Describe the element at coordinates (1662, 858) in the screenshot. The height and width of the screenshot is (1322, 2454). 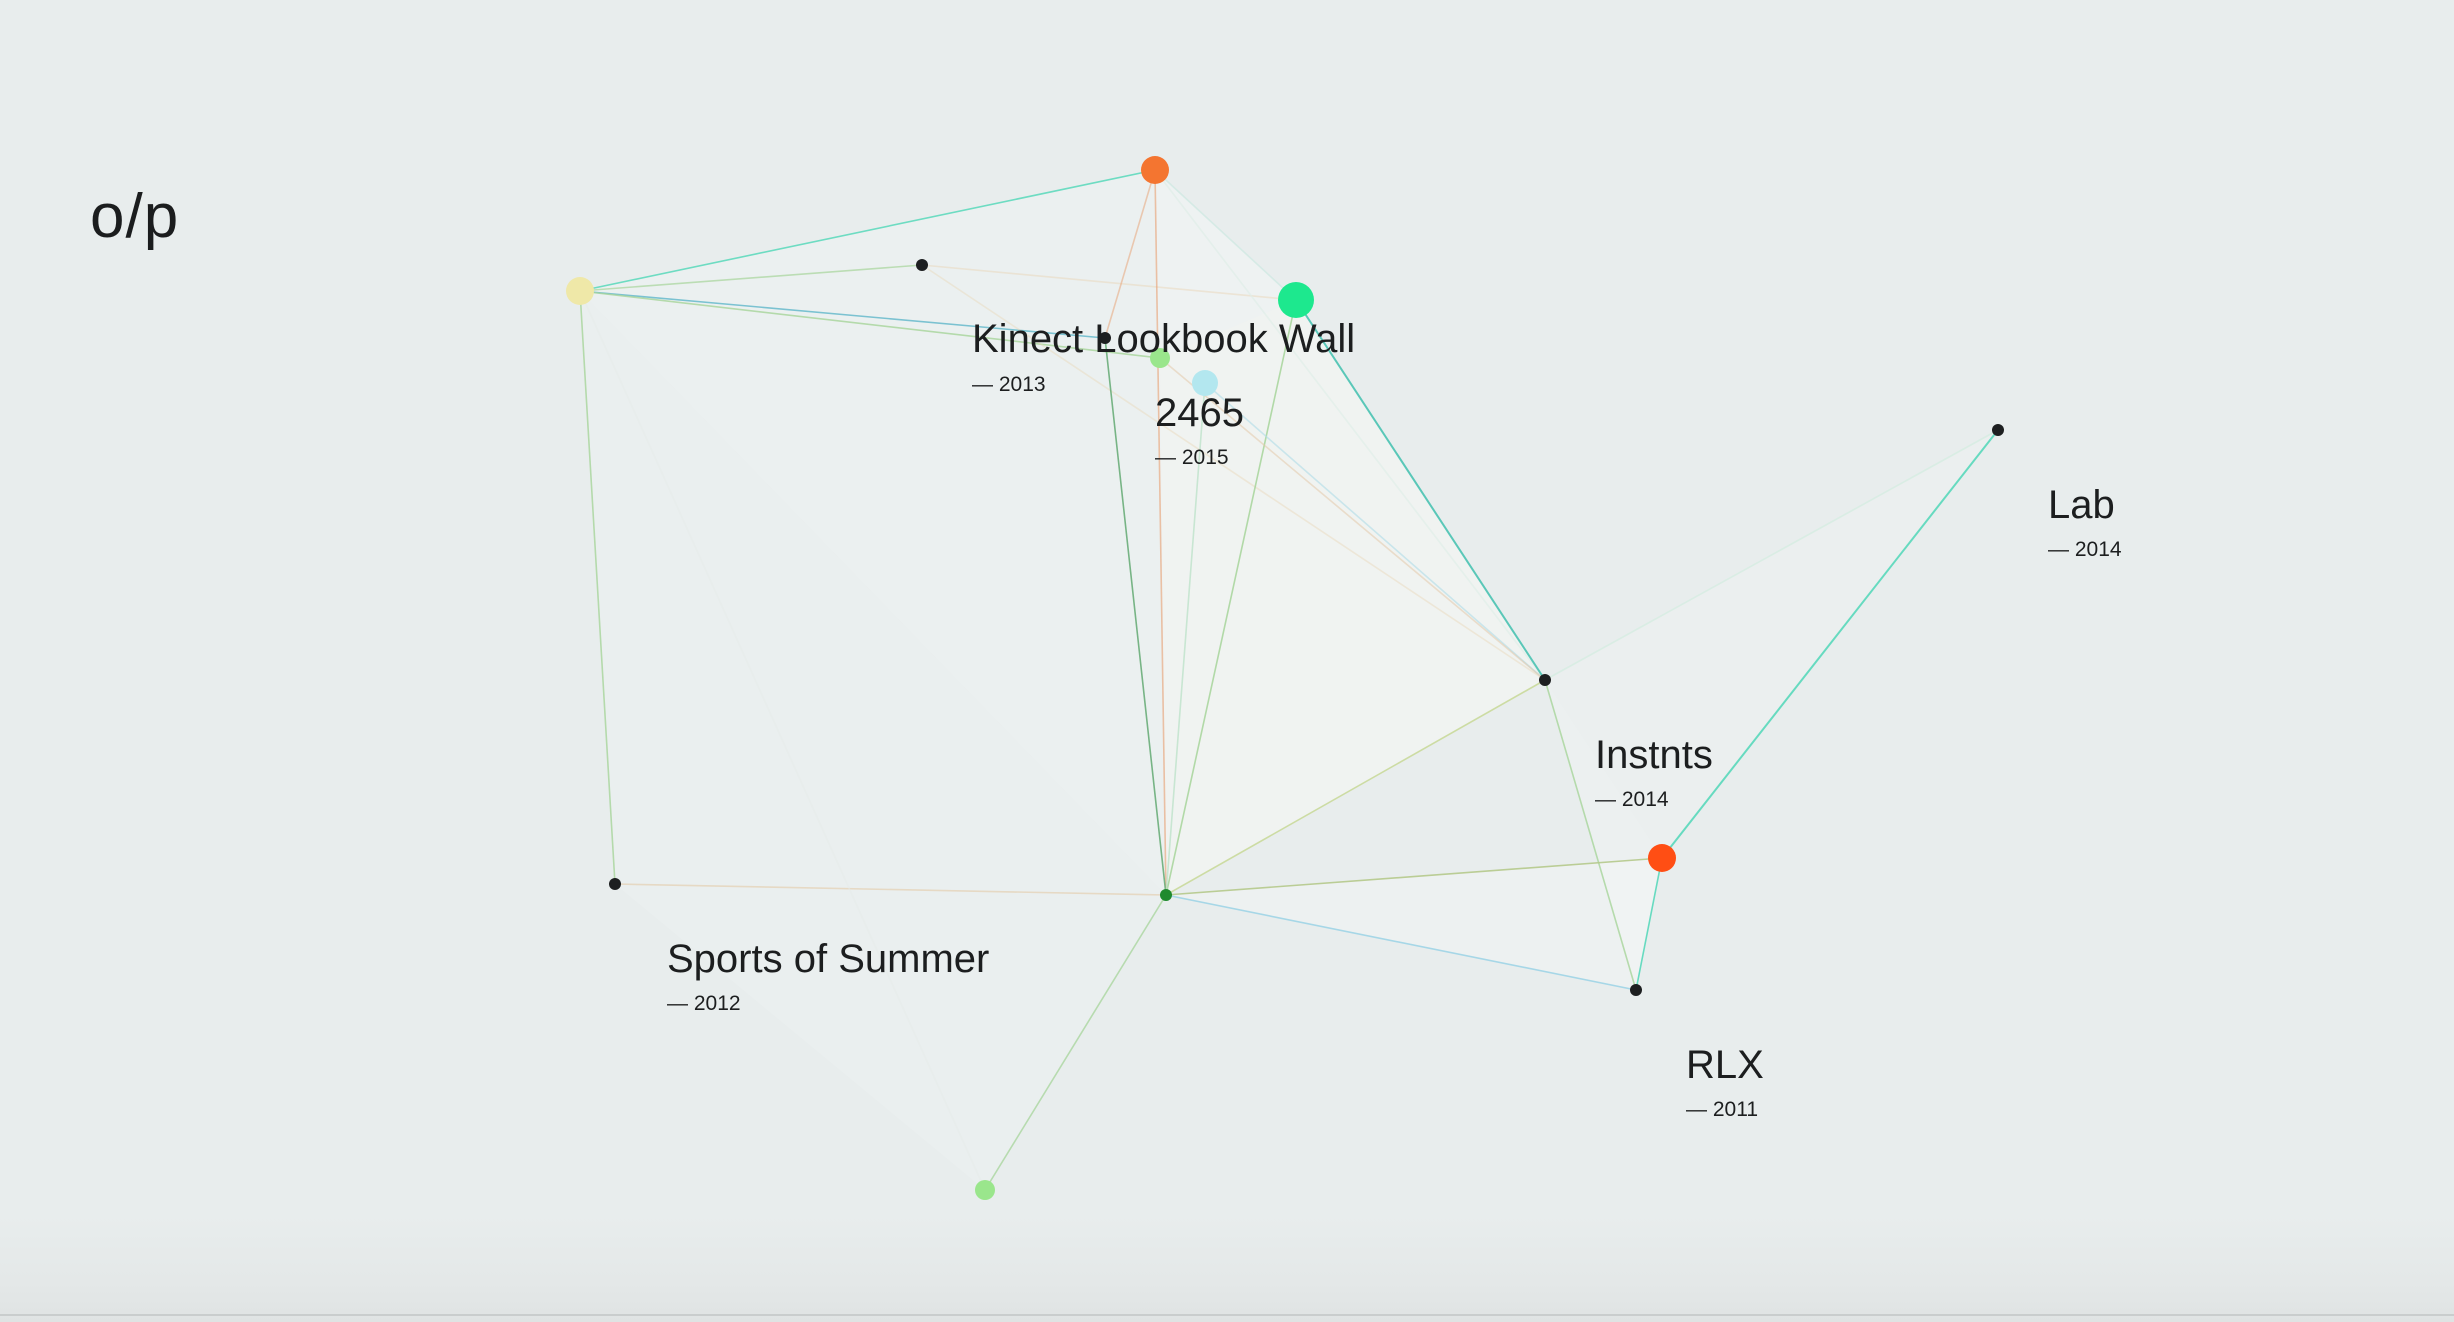
I see `node-red-orange` at that location.